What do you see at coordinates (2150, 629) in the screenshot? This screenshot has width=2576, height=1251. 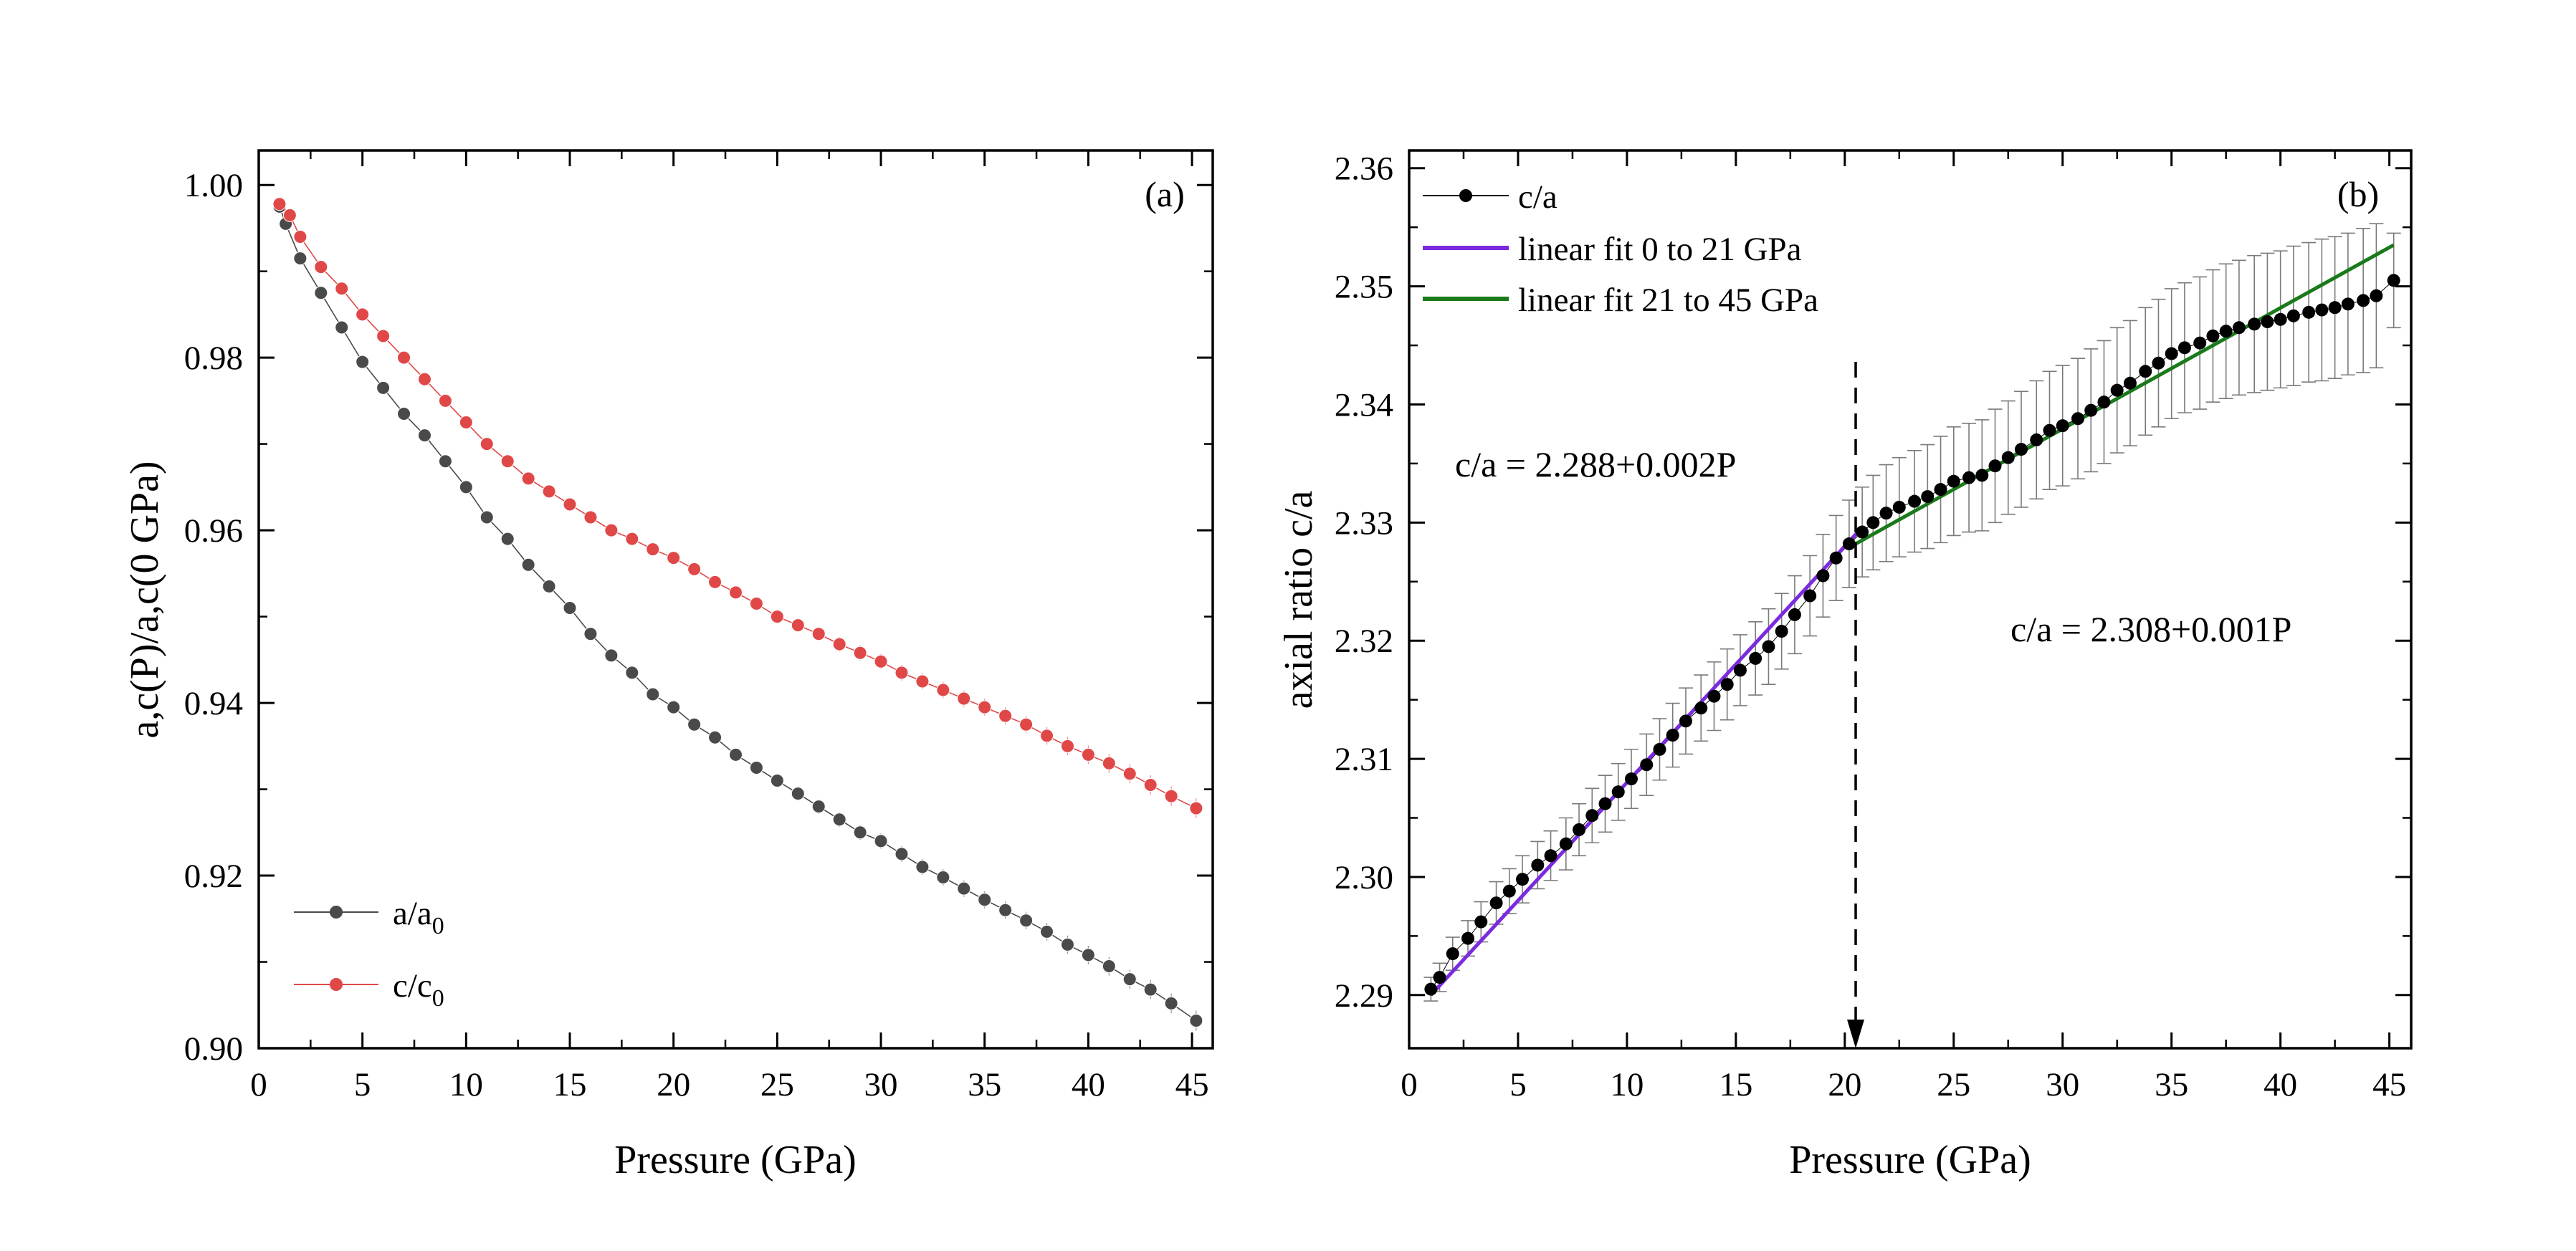 I see `annotation-fit-high: c/a = 2.308+0.001P` at bounding box center [2150, 629].